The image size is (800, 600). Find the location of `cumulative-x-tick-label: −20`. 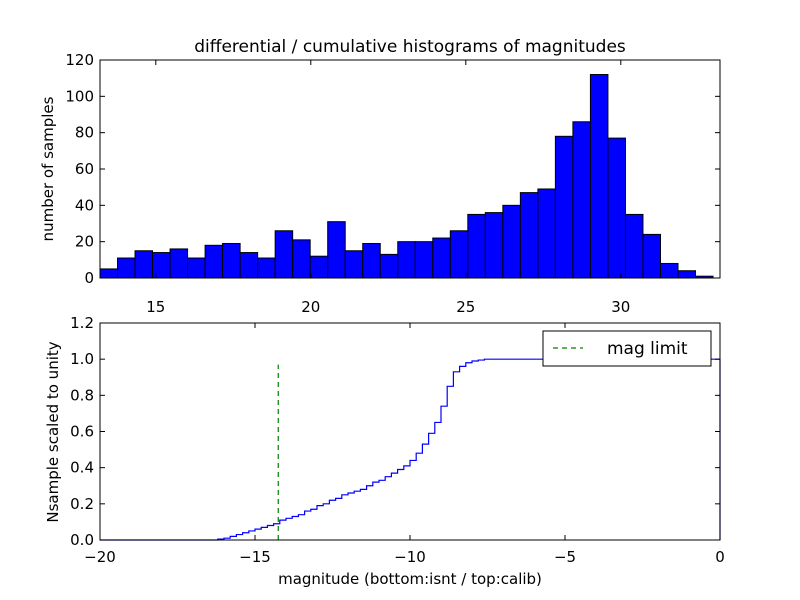

cumulative-x-tick-label: −20 is located at coordinates (100, 557).